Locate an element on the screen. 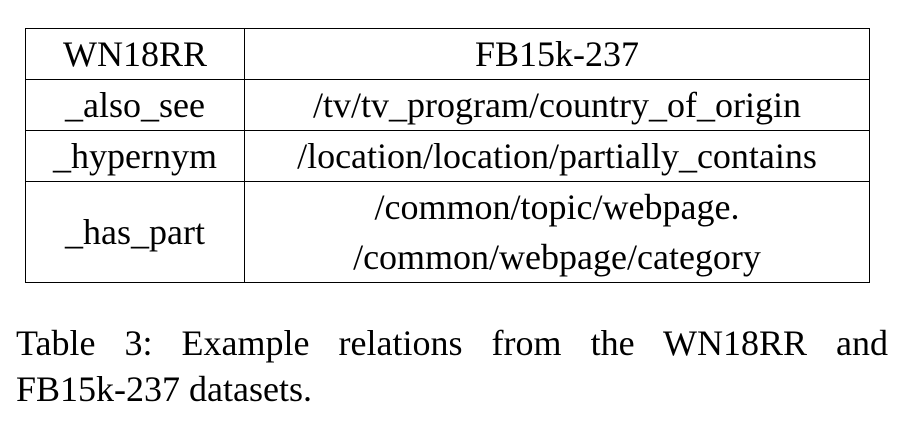 The image size is (916, 426). wn18rr-cell: _also_see is located at coordinates (135, 105).